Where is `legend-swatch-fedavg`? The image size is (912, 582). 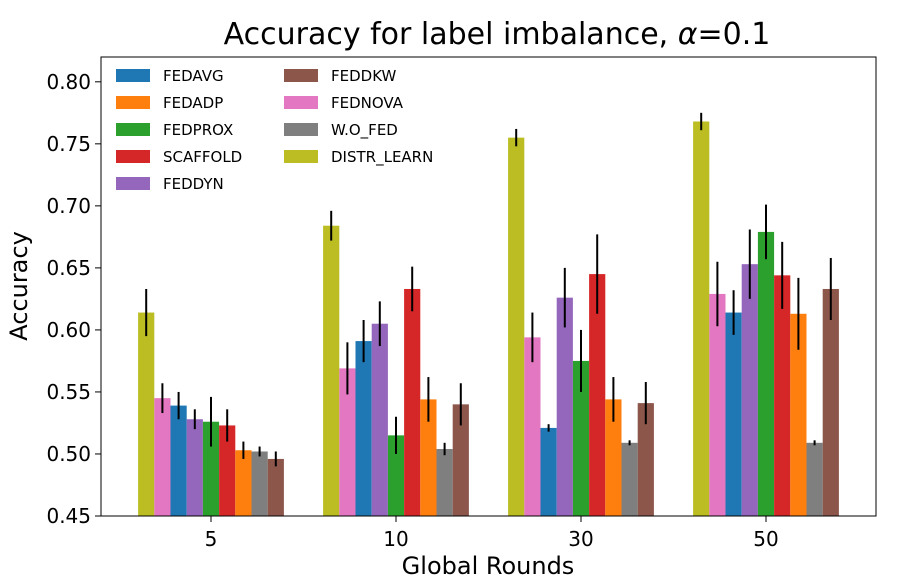 legend-swatch-fedavg is located at coordinates (133, 75).